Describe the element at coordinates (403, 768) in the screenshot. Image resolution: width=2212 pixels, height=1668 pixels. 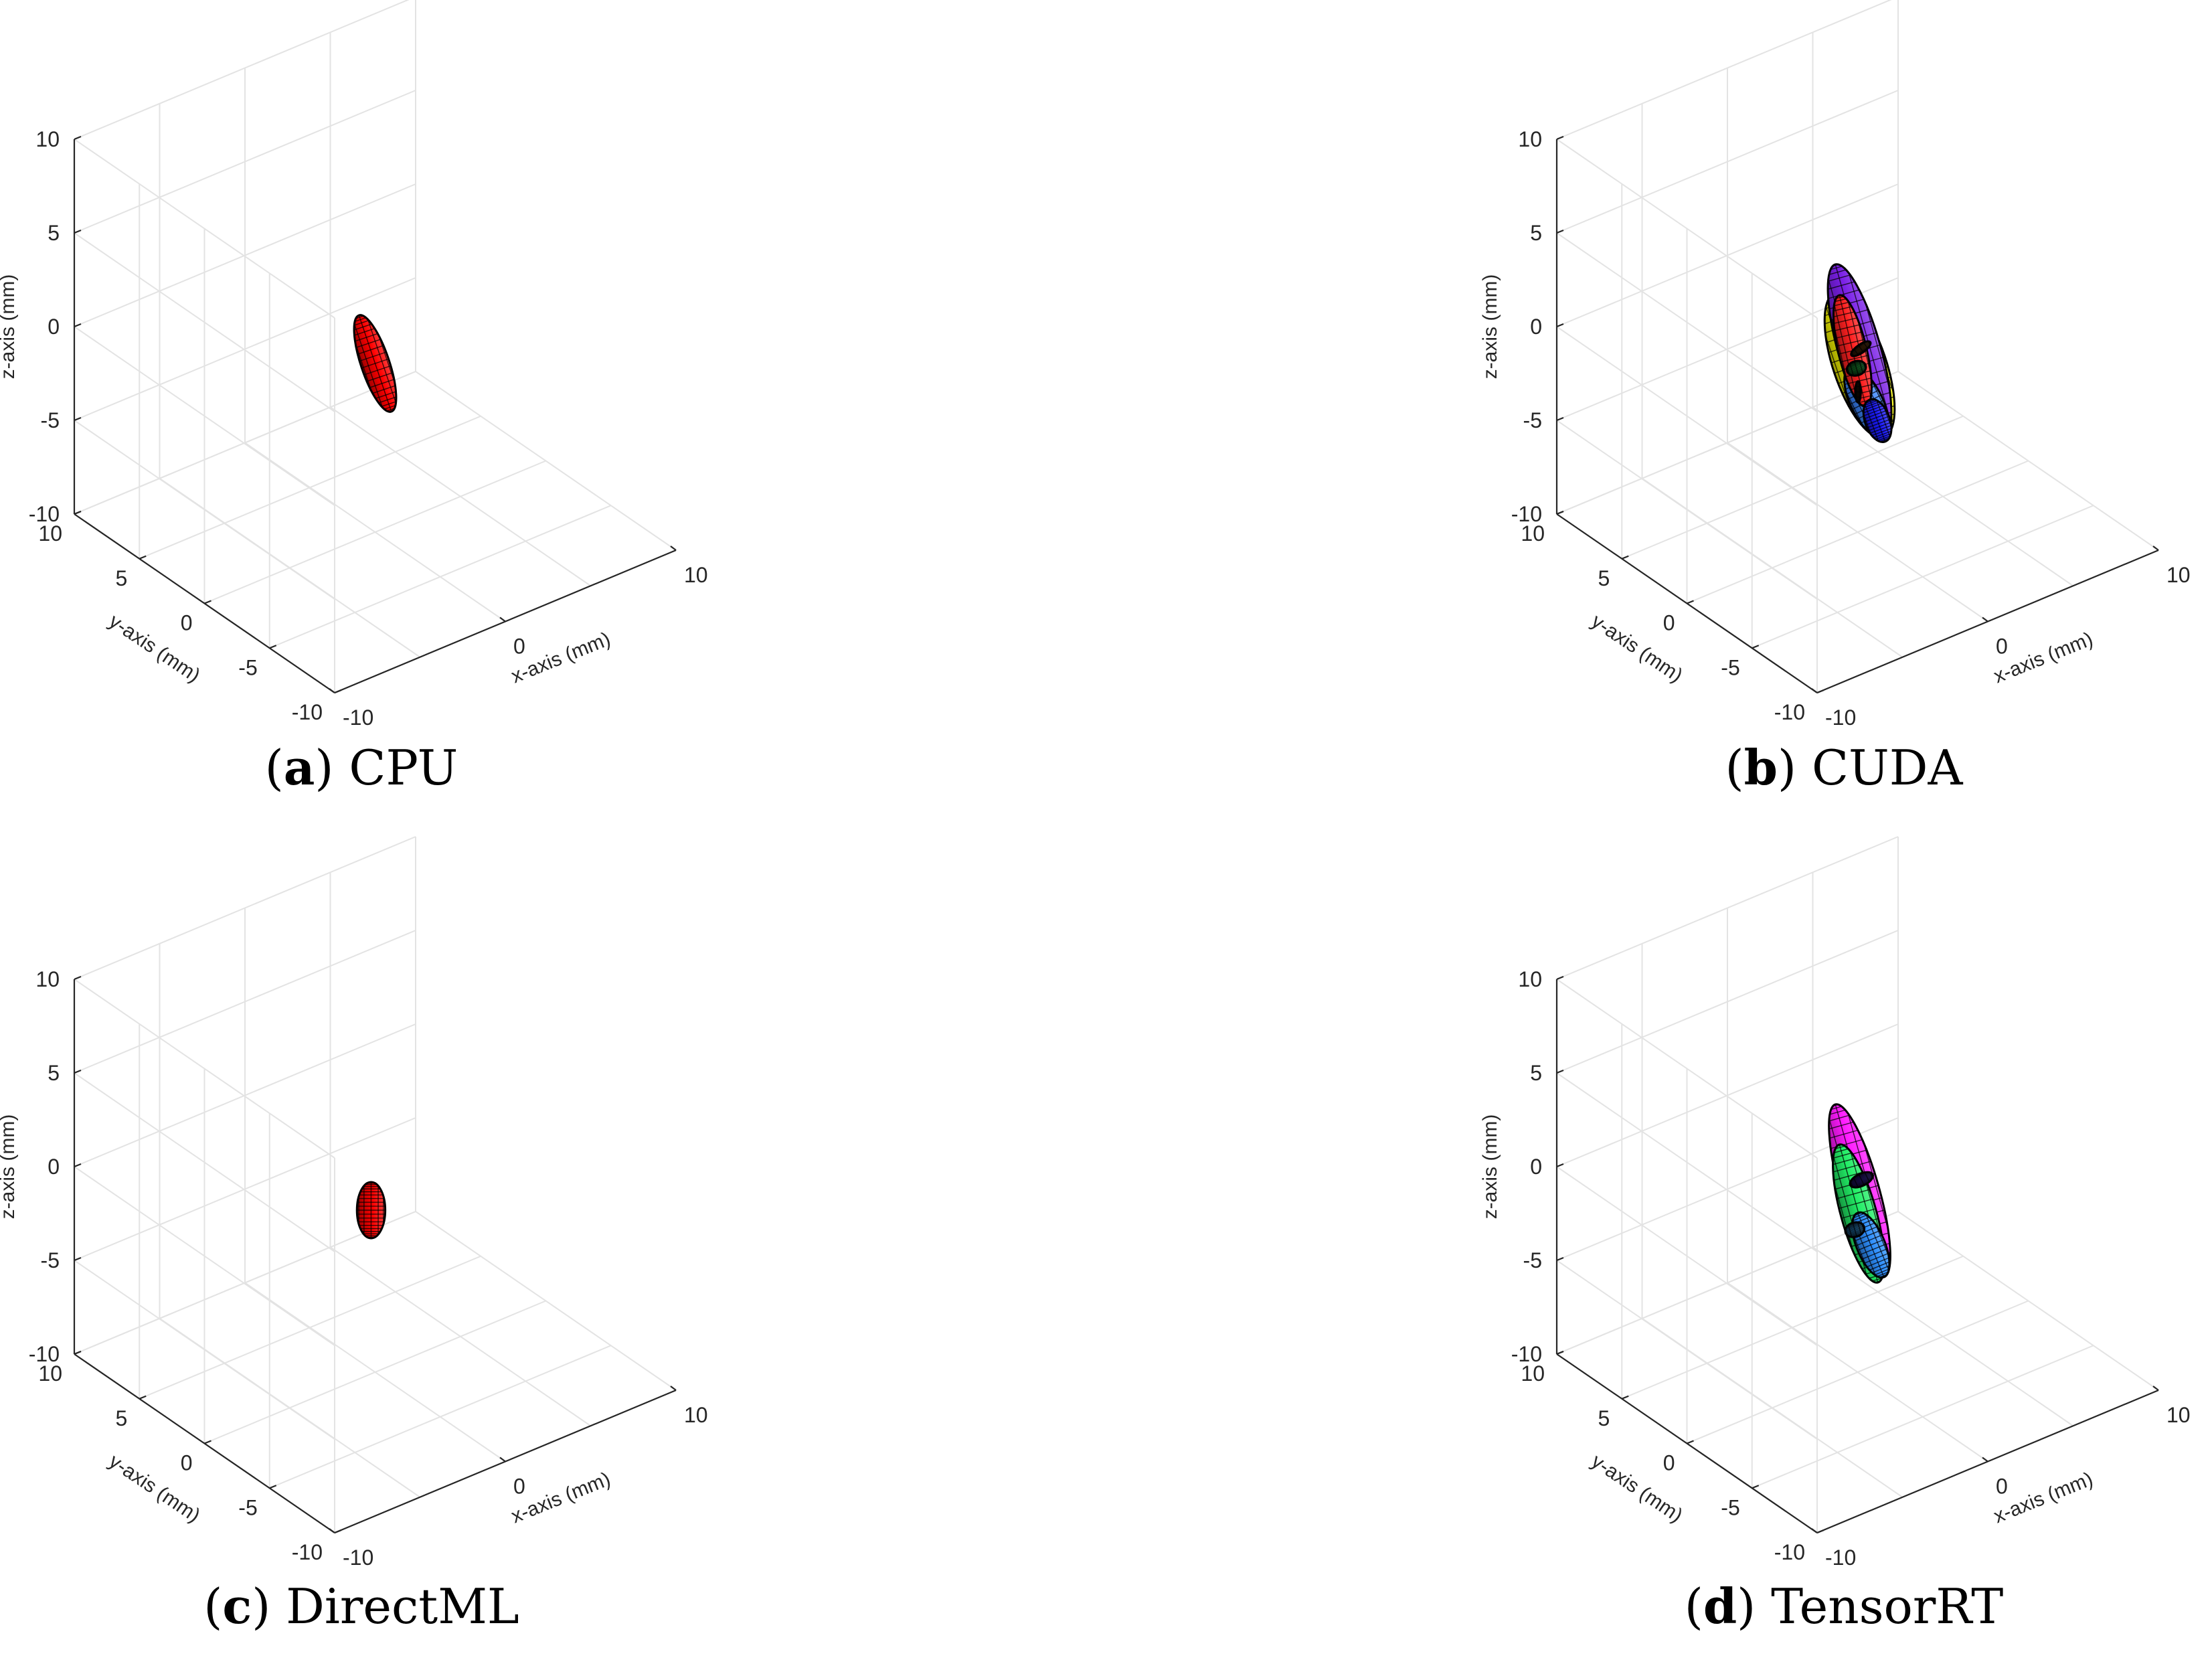
I see `caption-title: CPU` at that location.